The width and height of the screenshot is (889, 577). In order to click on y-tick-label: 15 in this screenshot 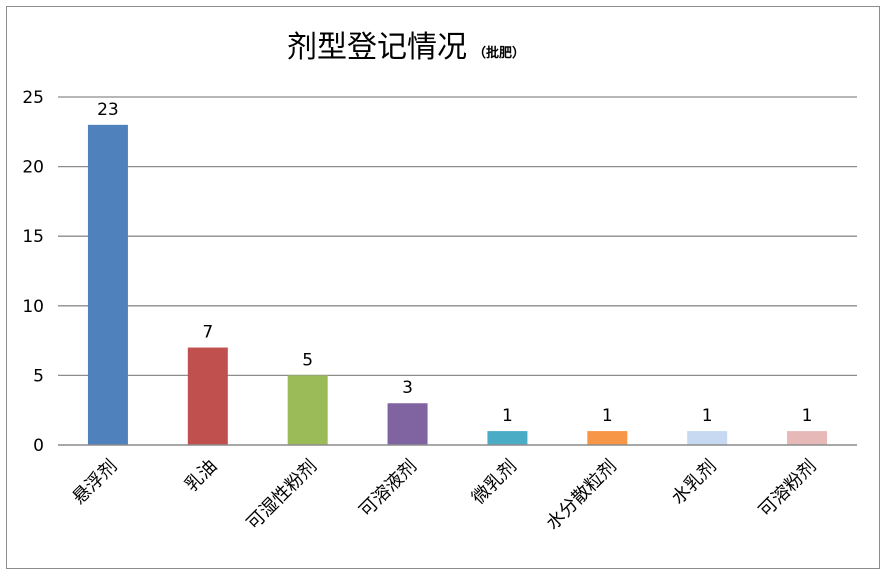, I will do `click(33, 237)`.